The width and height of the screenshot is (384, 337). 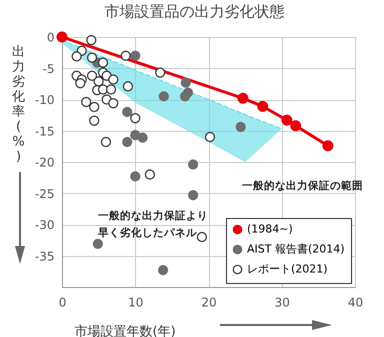 What do you see at coordinates (48, 69) in the screenshot?
I see `y-tick-label: -5` at bounding box center [48, 69].